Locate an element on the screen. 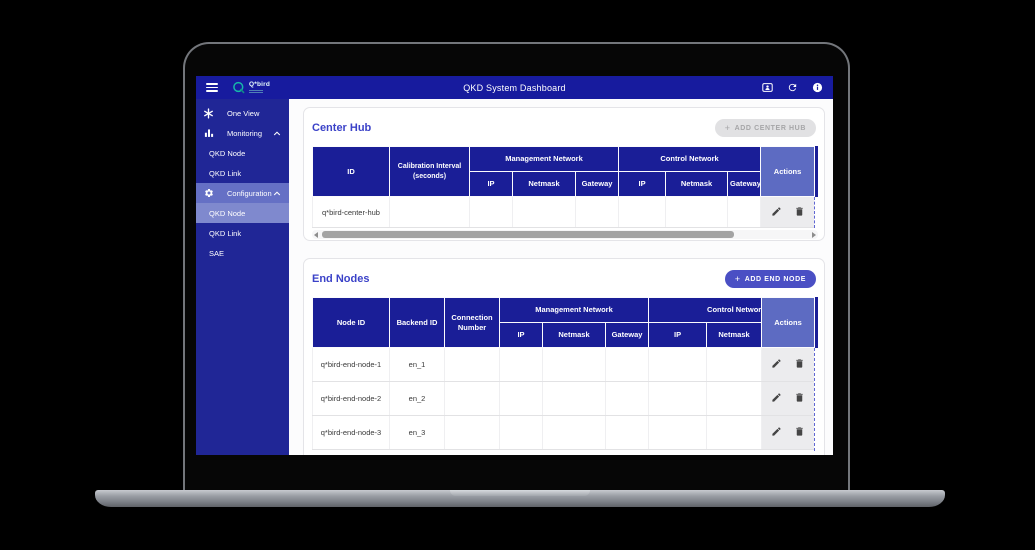  sidebar-item-monitoring-qkd-link: QKD Link is located at coordinates (242, 173).